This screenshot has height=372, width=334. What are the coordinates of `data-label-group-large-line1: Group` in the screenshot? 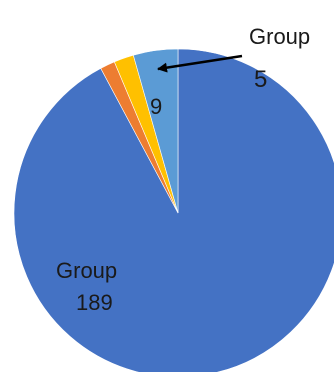 It's located at (86, 270).